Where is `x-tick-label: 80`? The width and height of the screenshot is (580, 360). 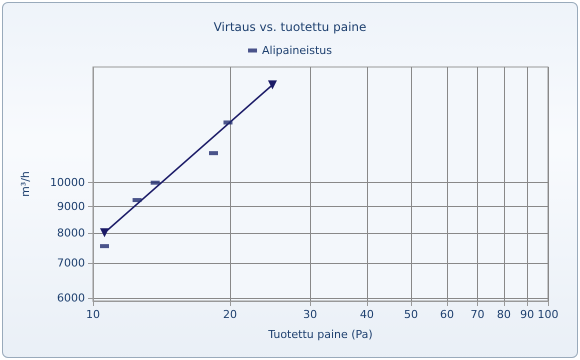 x-tick-label: 80 is located at coordinates (503, 314).